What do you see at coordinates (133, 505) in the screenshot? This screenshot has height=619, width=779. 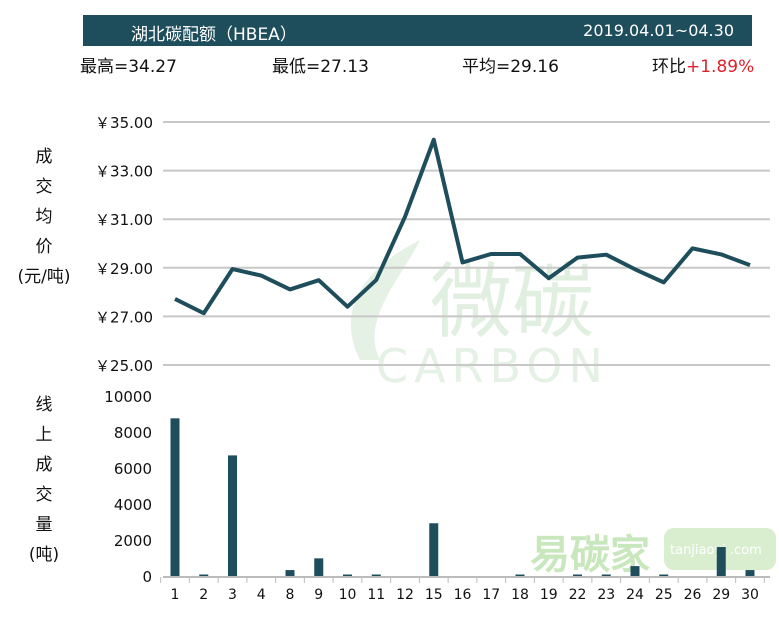 I see `y-tick-label: 4000` at bounding box center [133, 505].